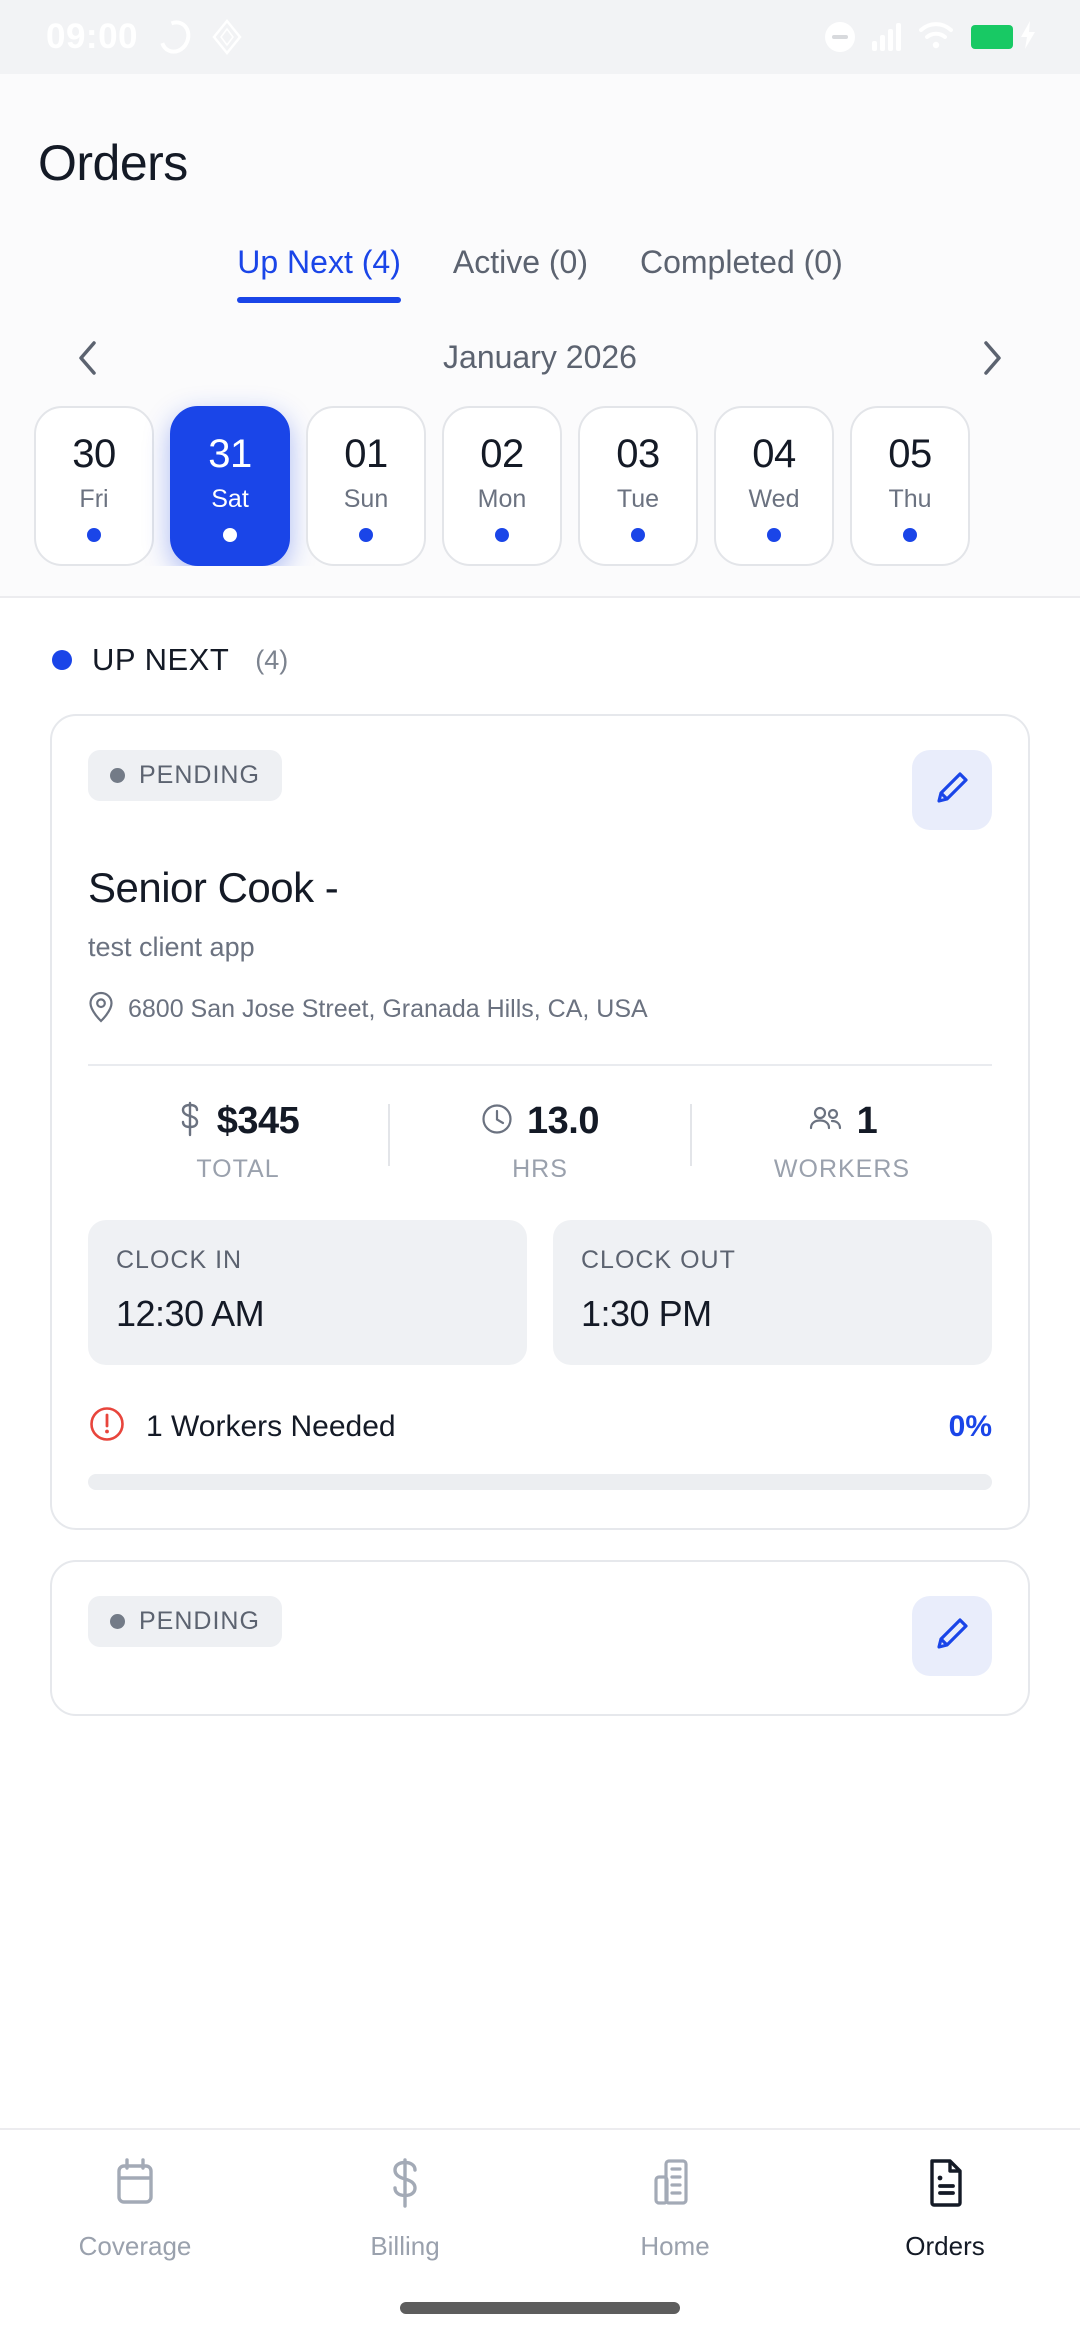 The image size is (1080, 2340). What do you see at coordinates (772, 1292) in the screenshot?
I see `clock-out-box: CLOCK OUT 1:30 PM` at bounding box center [772, 1292].